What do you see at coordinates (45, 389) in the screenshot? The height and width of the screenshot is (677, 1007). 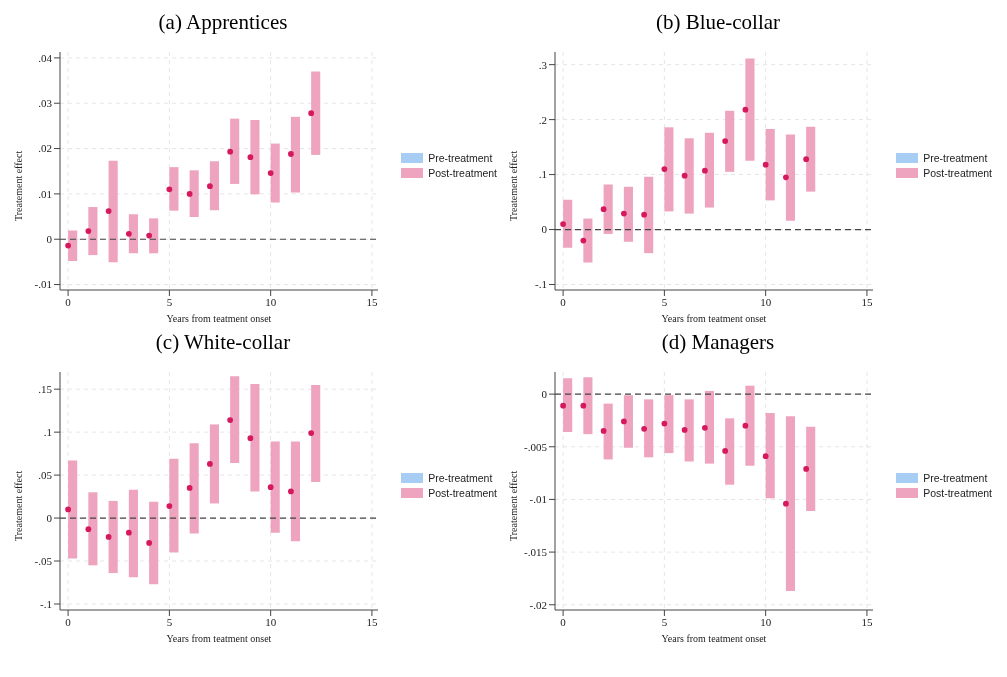 I see `y-tick-label: .15` at bounding box center [45, 389].